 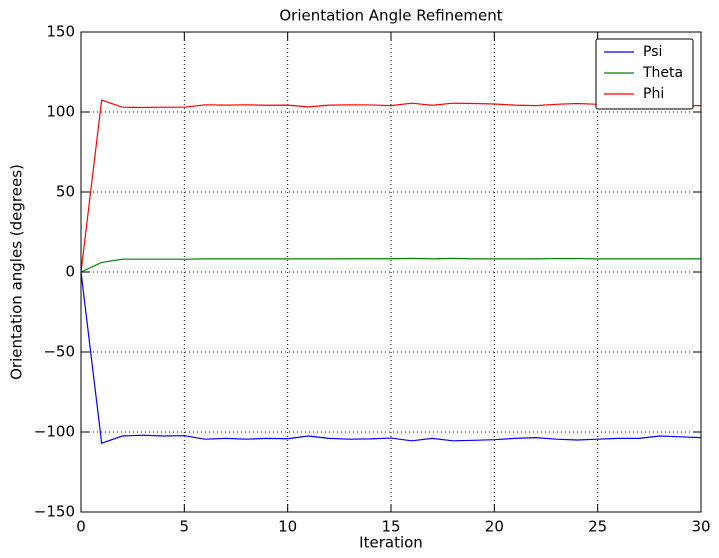 I want to click on x-tick-label: 0, so click(x=81, y=527).